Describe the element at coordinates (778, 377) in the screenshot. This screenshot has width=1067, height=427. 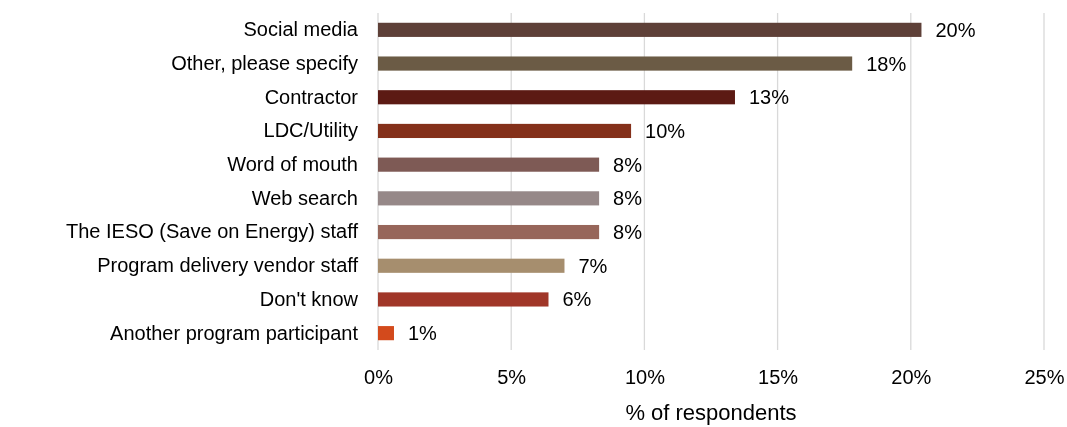
I see `x-tick-label: 15%` at that location.